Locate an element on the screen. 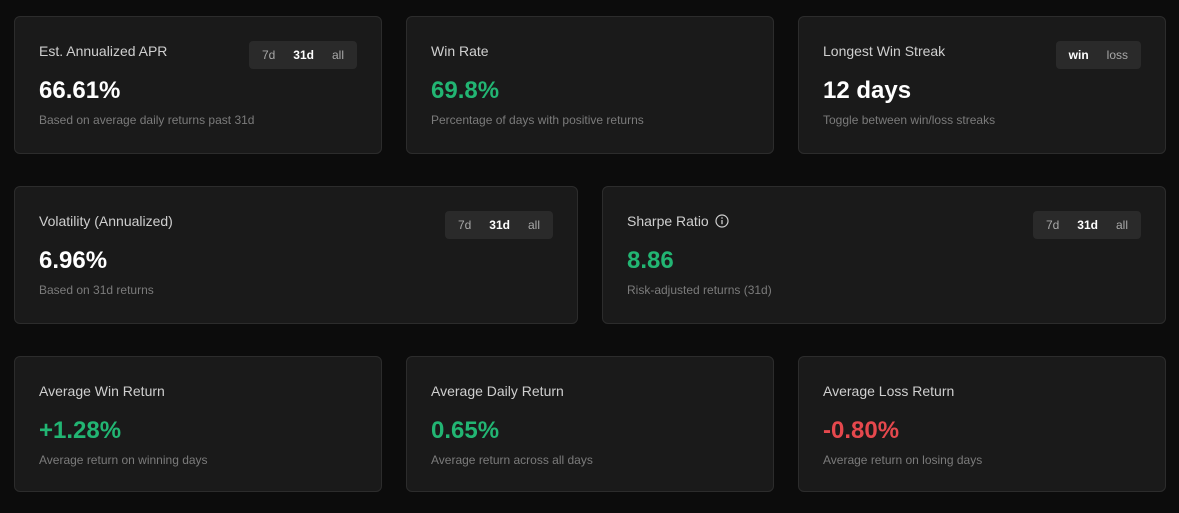 This screenshot has width=1179, height=513. card-title: Volatility (Annualized) is located at coordinates (106, 221).